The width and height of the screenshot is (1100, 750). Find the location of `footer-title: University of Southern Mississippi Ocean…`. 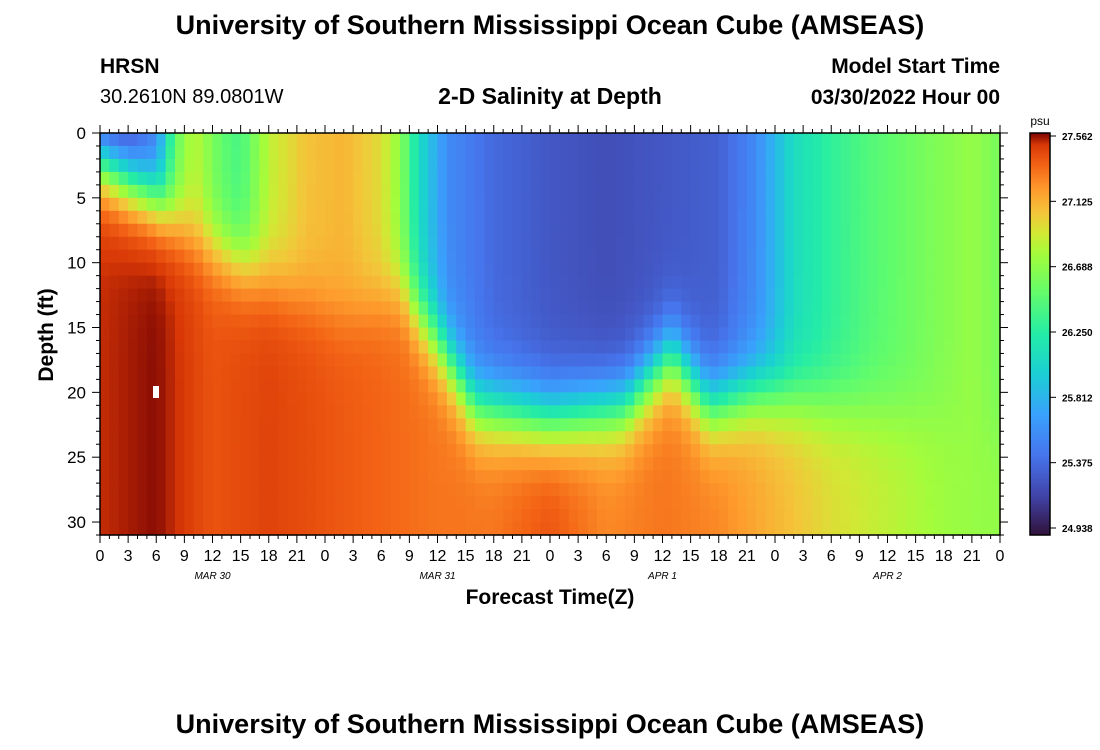

footer-title: University of Southern Mississippi Ocean… is located at coordinates (550, 724).